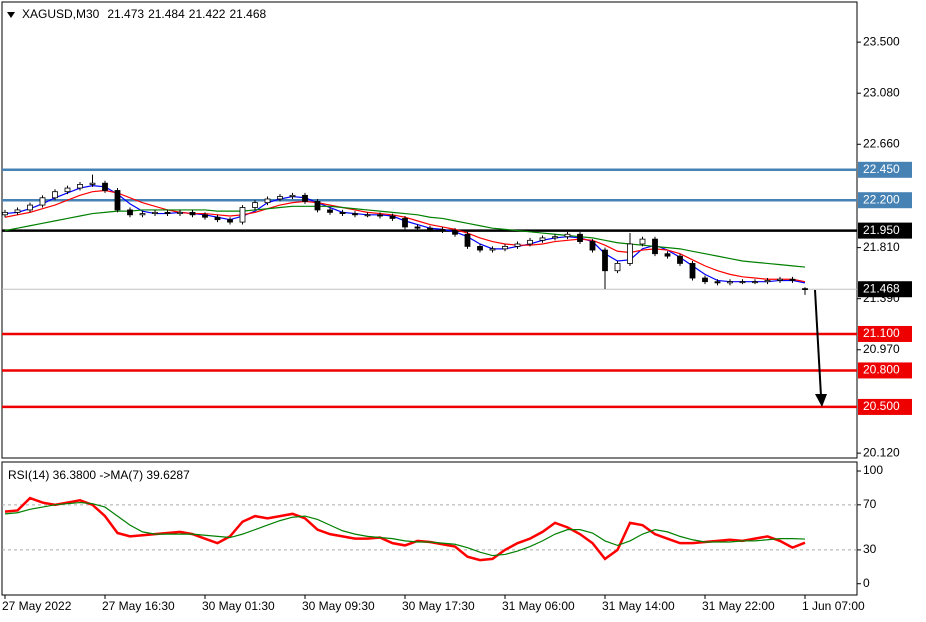 The height and width of the screenshot is (622, 926). Describe the element at coordinates (238, 606) in the screenshot. I see `x-tick-label: 30 May 01:30` at that location.